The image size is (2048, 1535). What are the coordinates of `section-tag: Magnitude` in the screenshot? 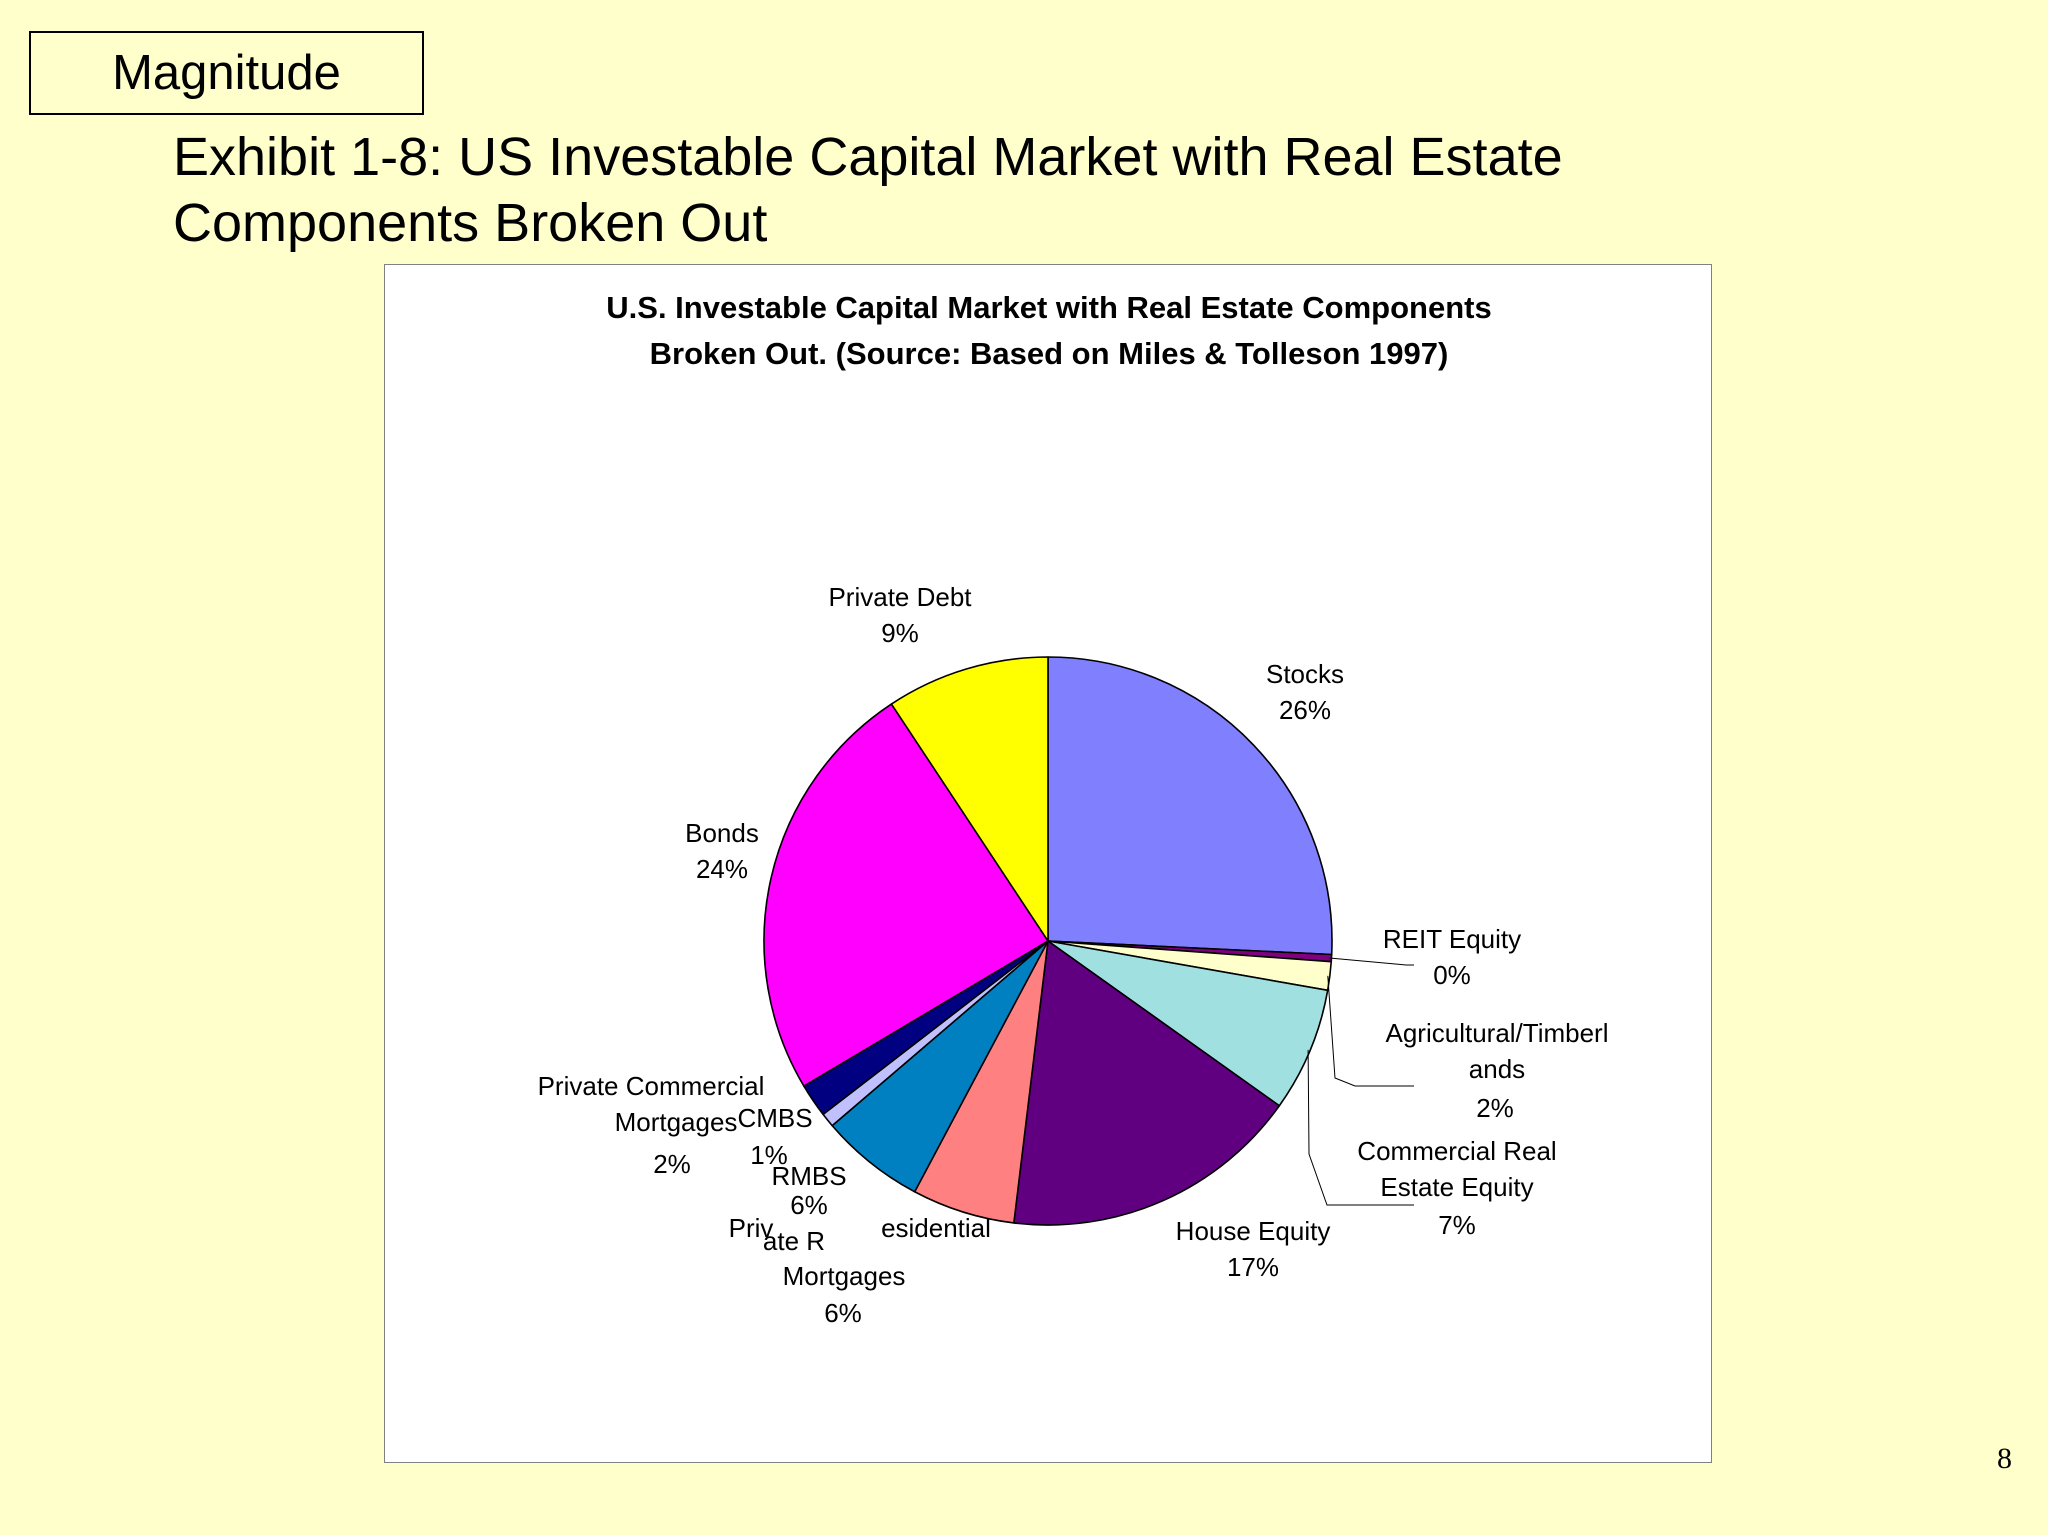 It's located at (226, 73).